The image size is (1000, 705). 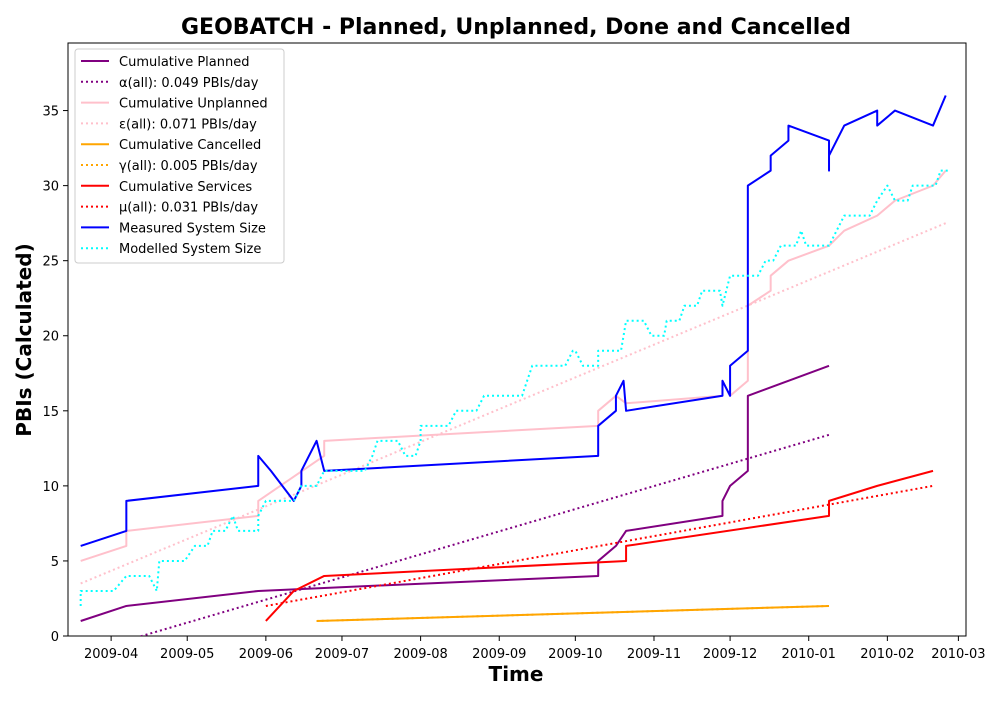 I want to click on legend-label: ε(all): 0.071 PBIs/day, so click(x=188, y=124).